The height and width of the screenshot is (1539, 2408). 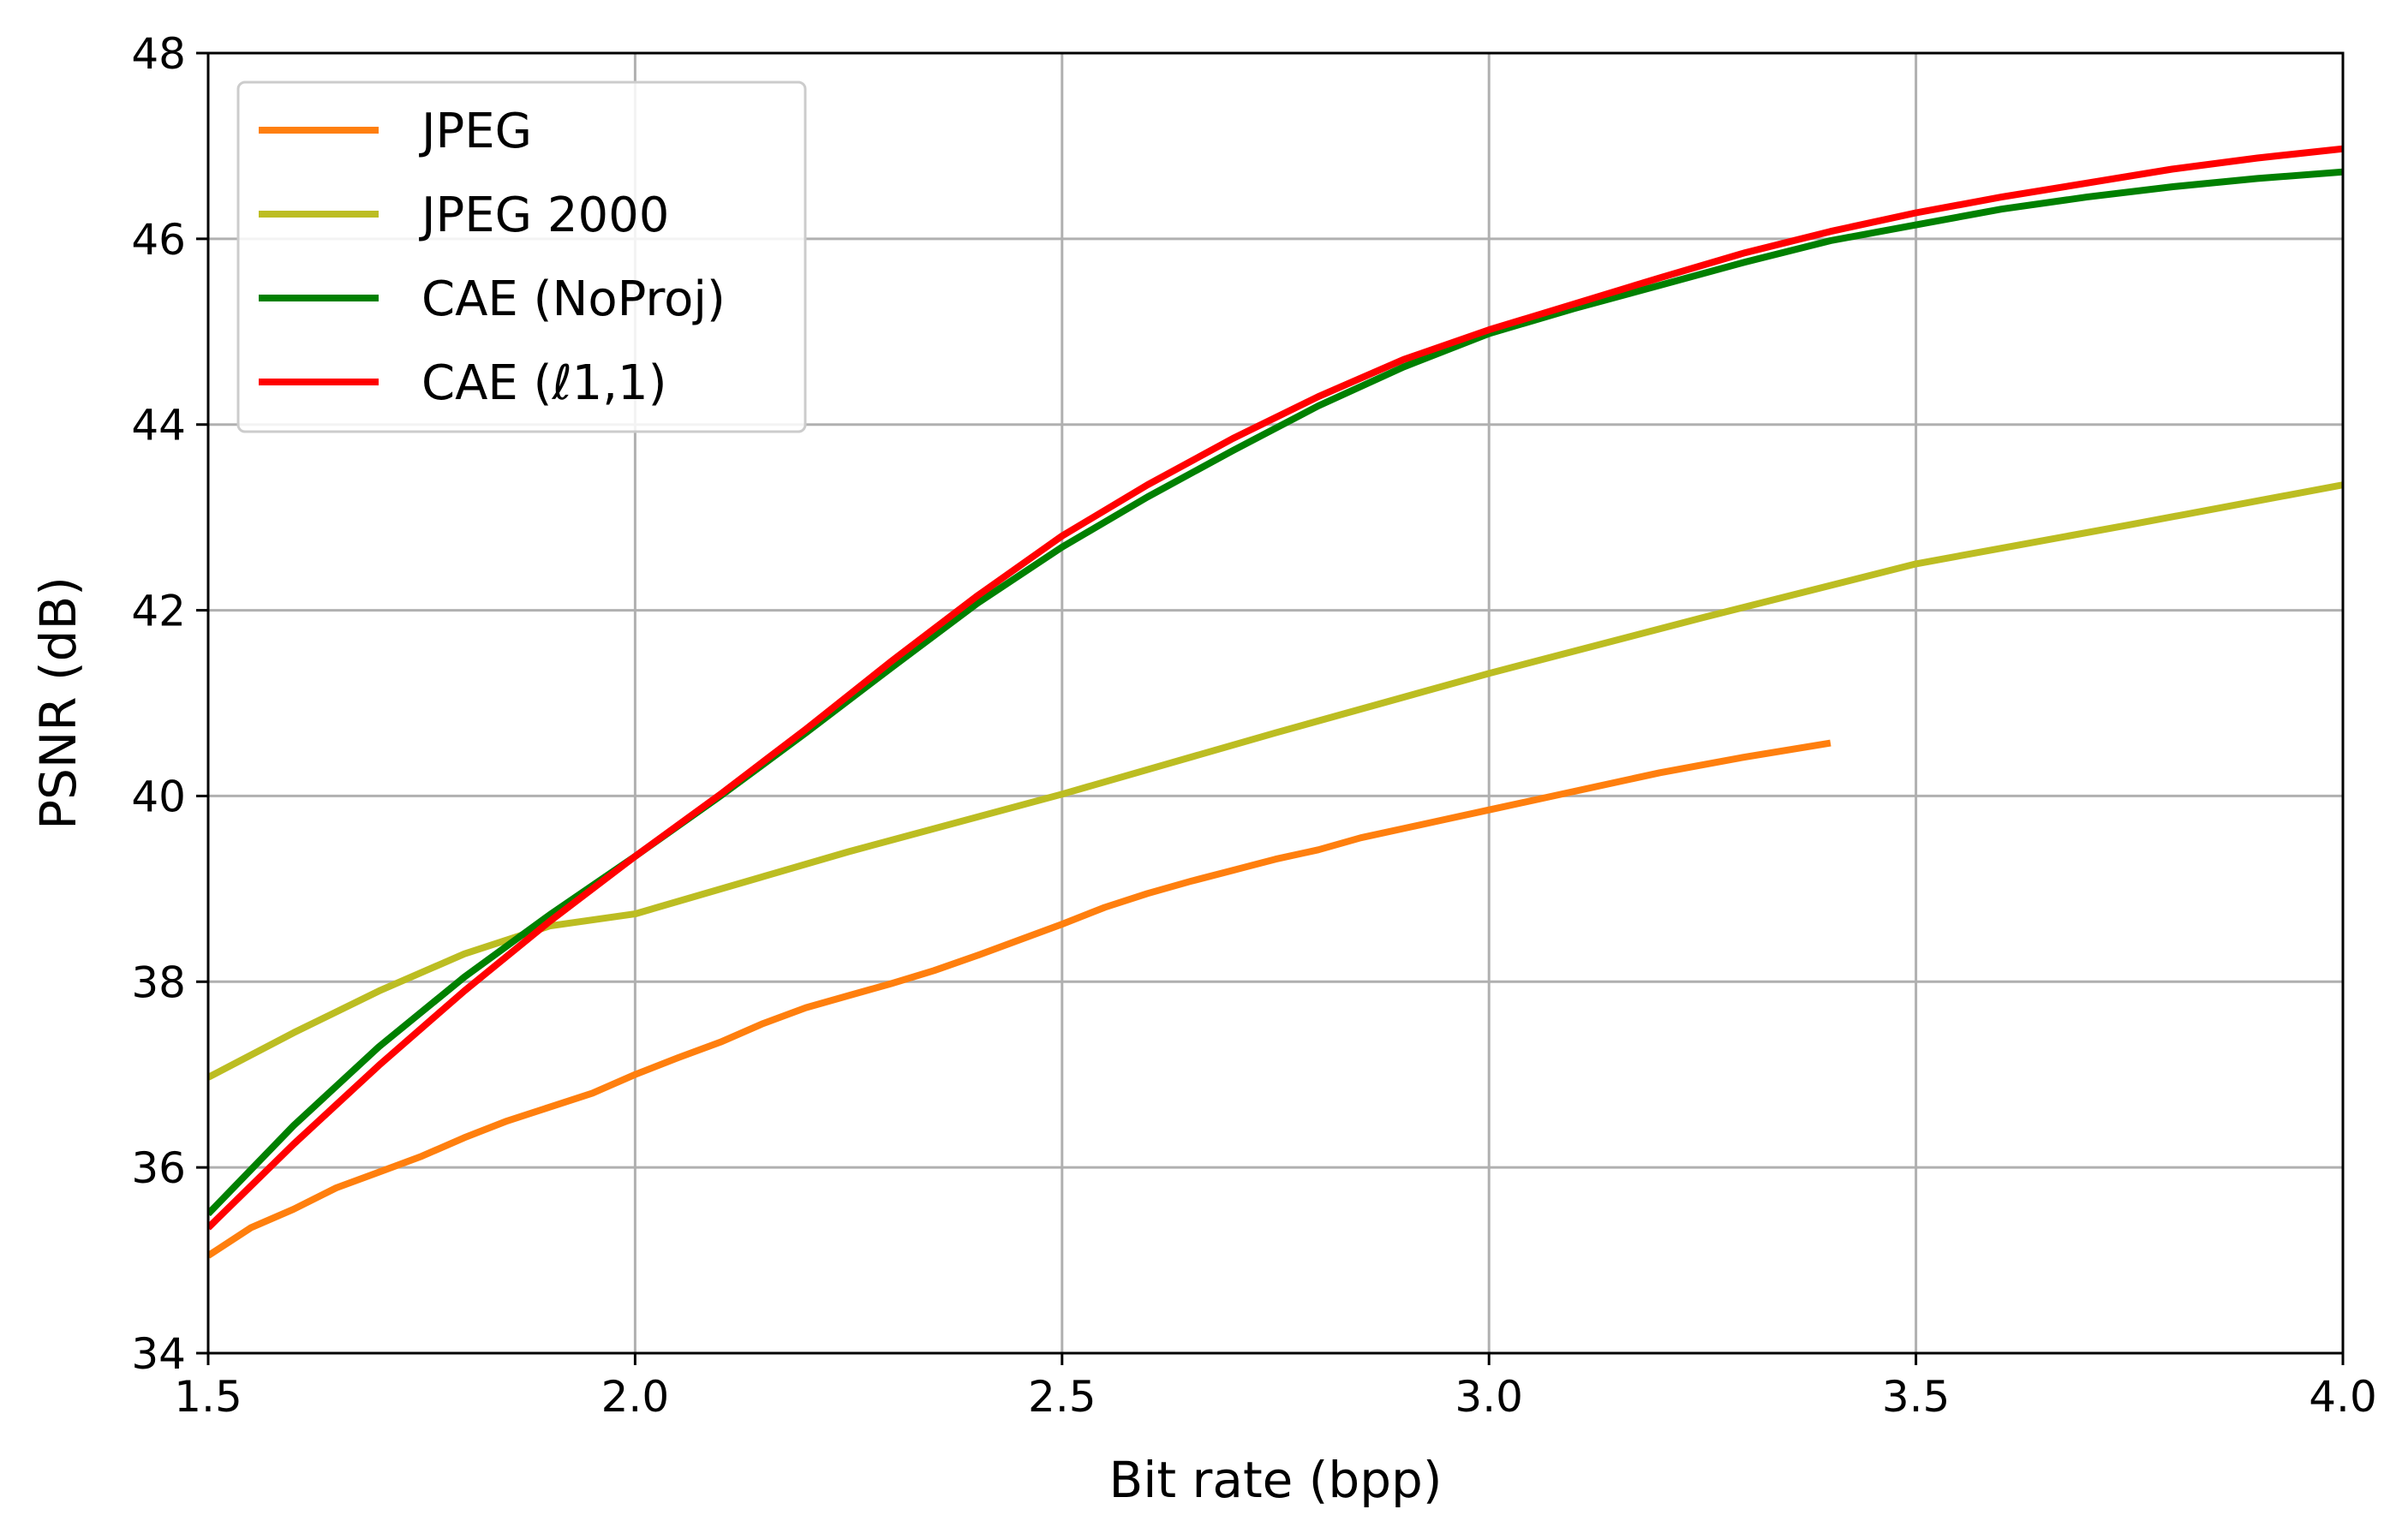 What do you see at coordinates (158, 1354) in the screenshot?
I see `y-tick-label: 34` at bounding box center [158, 1354].